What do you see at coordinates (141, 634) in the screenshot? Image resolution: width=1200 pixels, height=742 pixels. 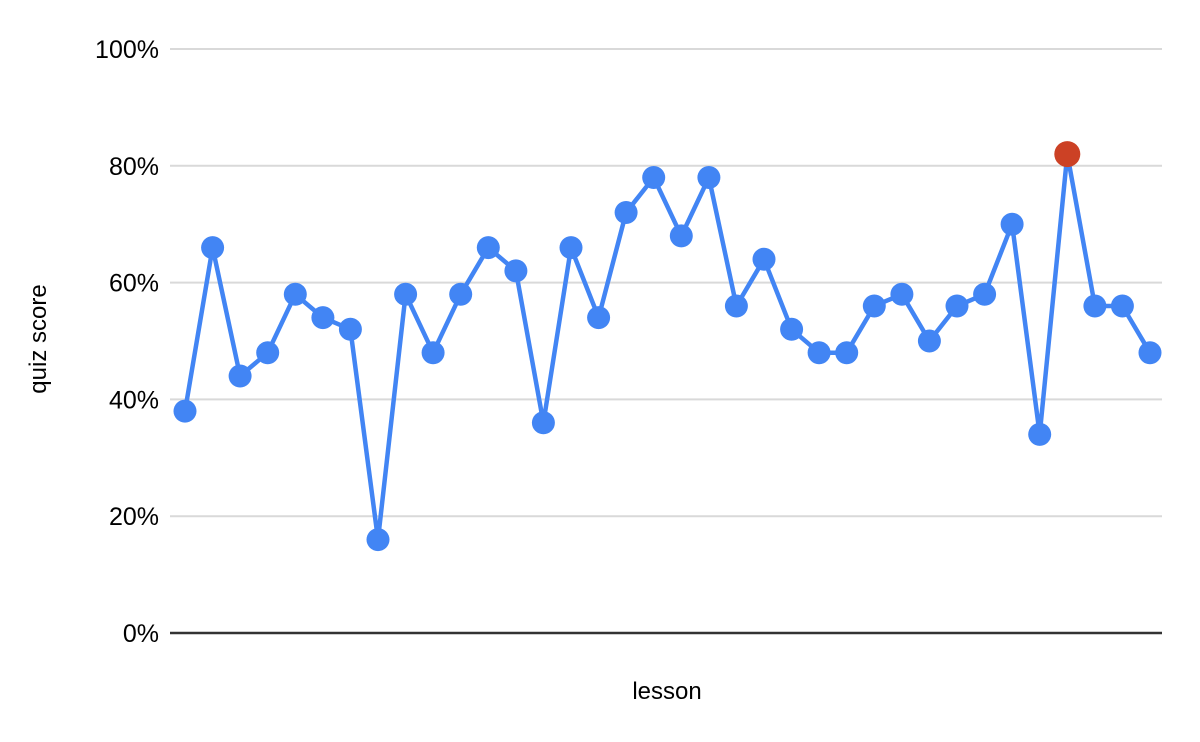 I see `y-tick-label: 0%` at bounding box center [141, 634].